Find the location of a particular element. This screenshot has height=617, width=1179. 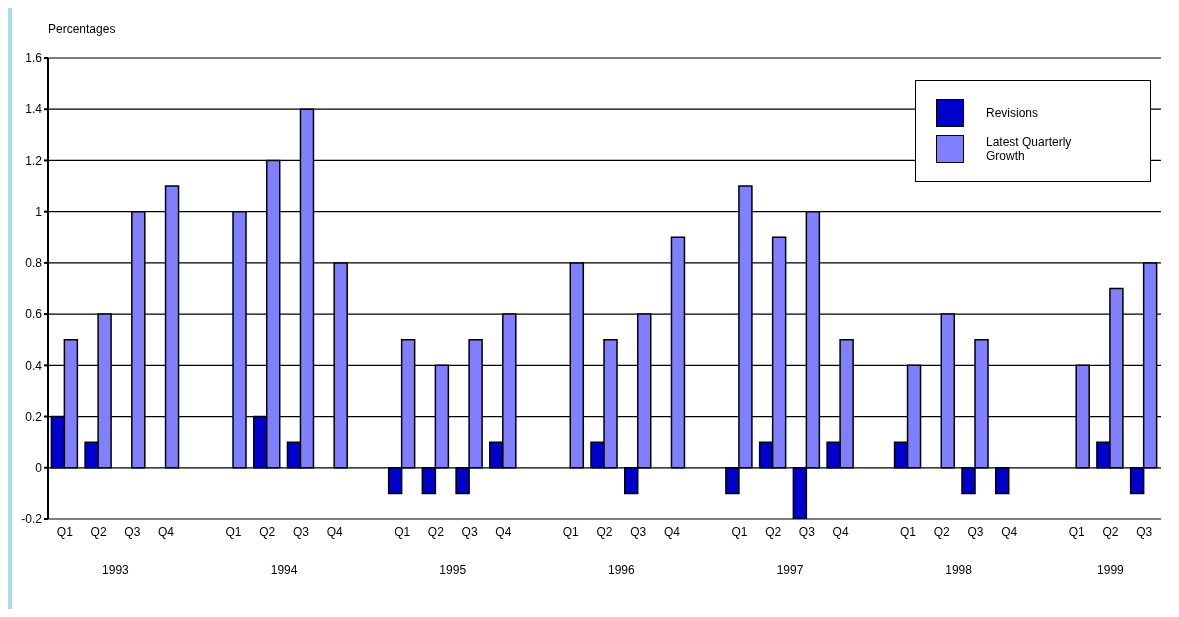

text: 1995 is located at coordinates (453, 570).